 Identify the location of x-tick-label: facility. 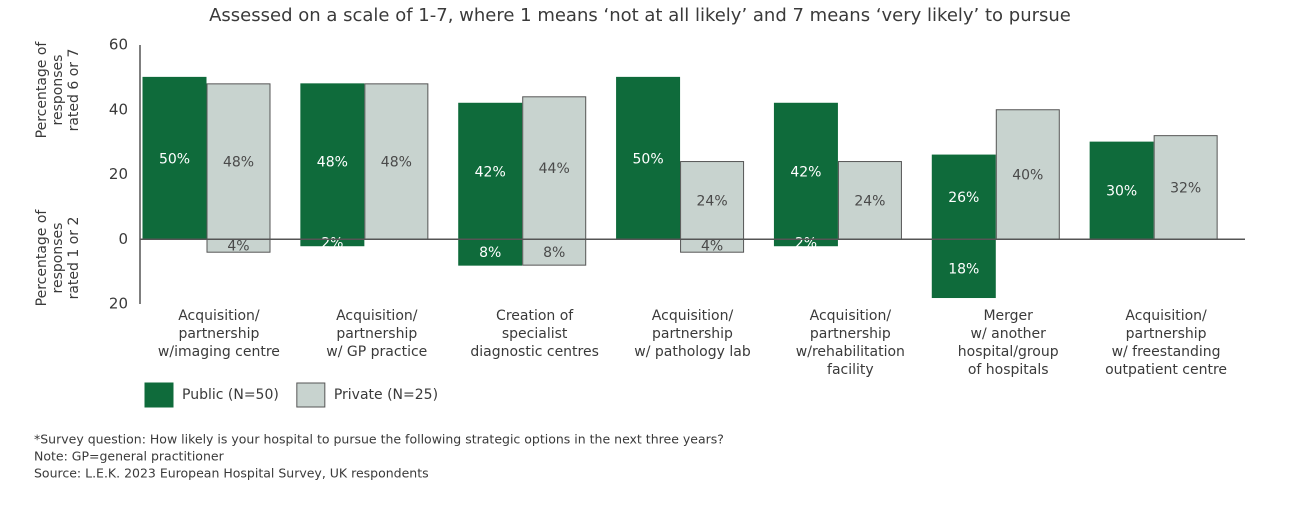
(850, 370).